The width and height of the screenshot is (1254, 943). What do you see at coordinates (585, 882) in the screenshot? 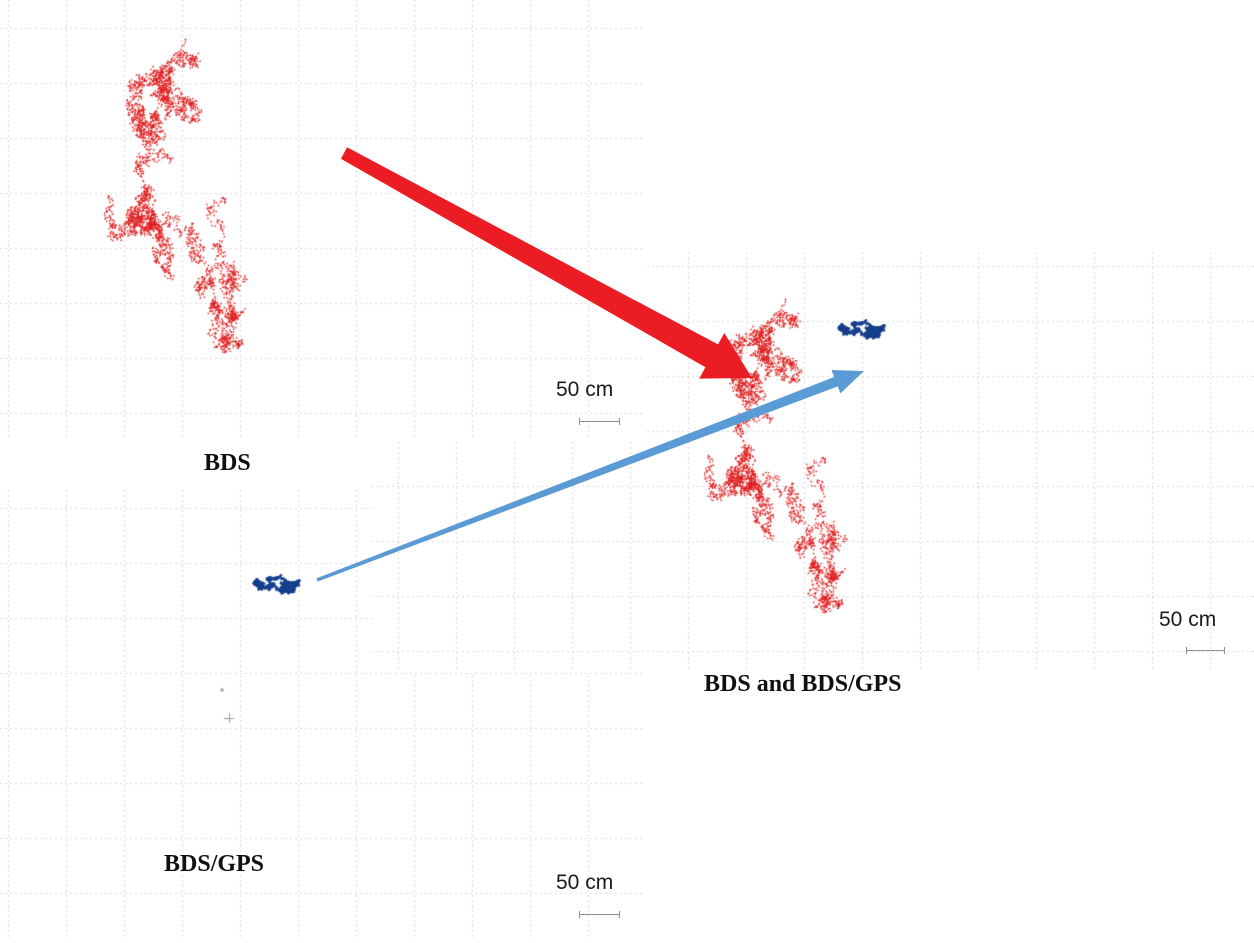
I see `scale-label-bdsgps: 50 cm` at bounding box center [585, 882].